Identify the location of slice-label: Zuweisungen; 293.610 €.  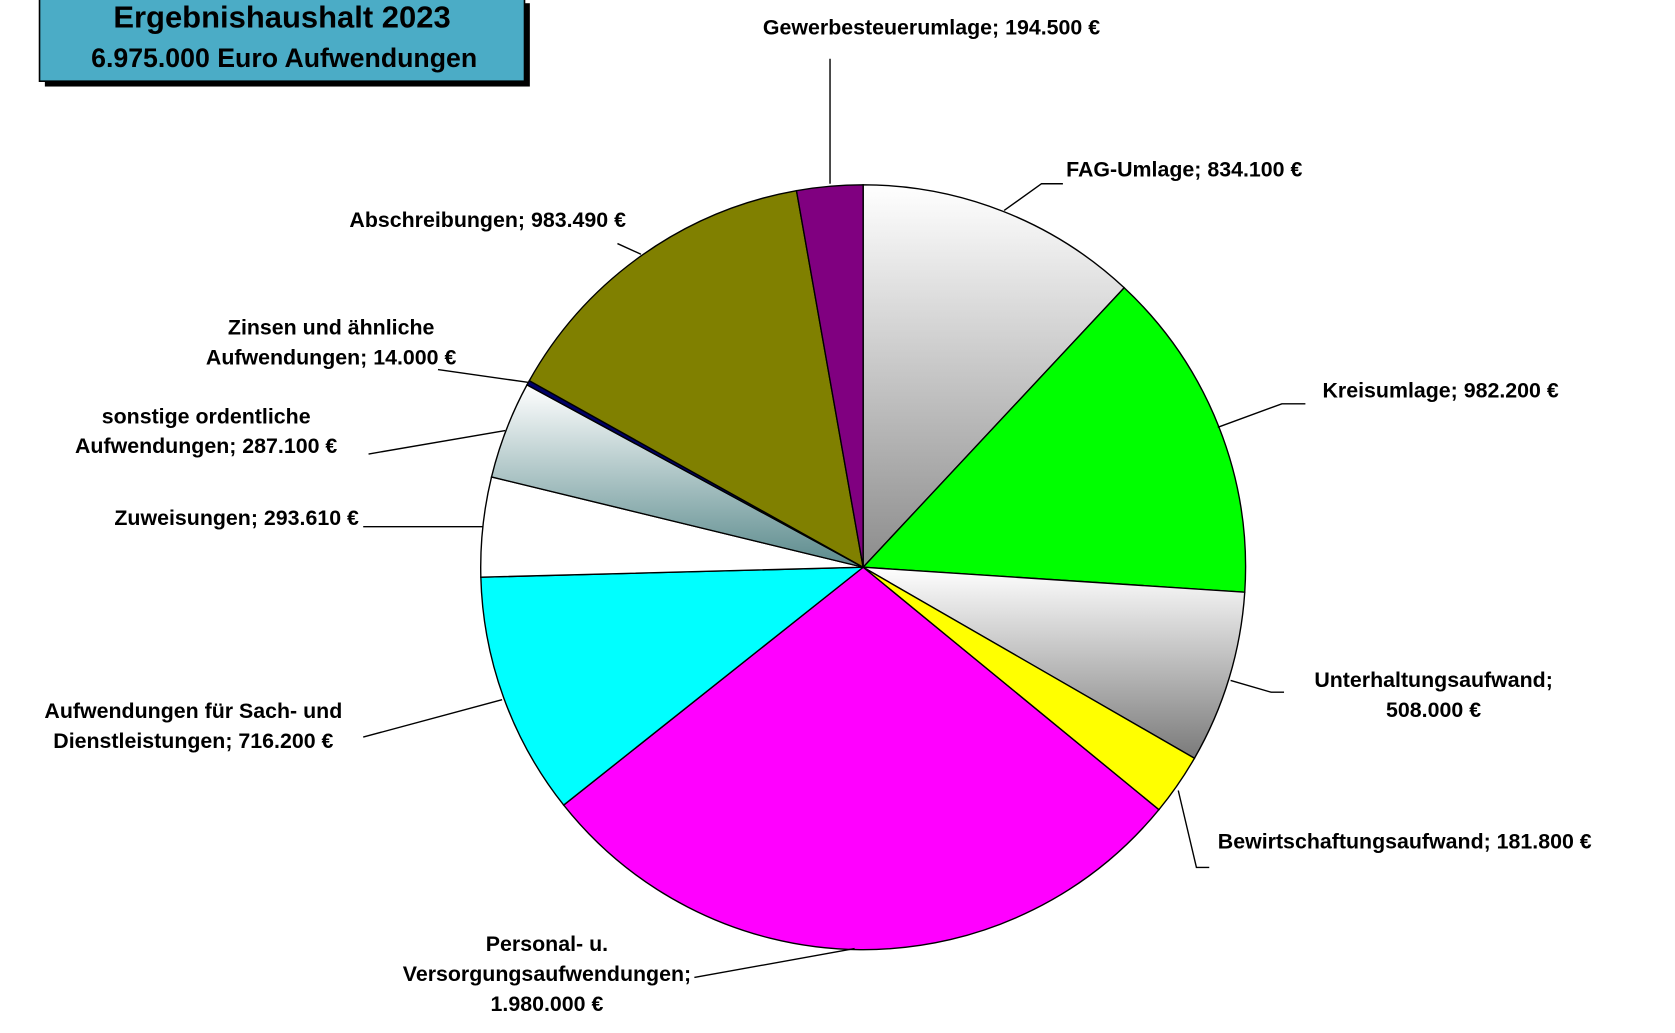
(236, 518).